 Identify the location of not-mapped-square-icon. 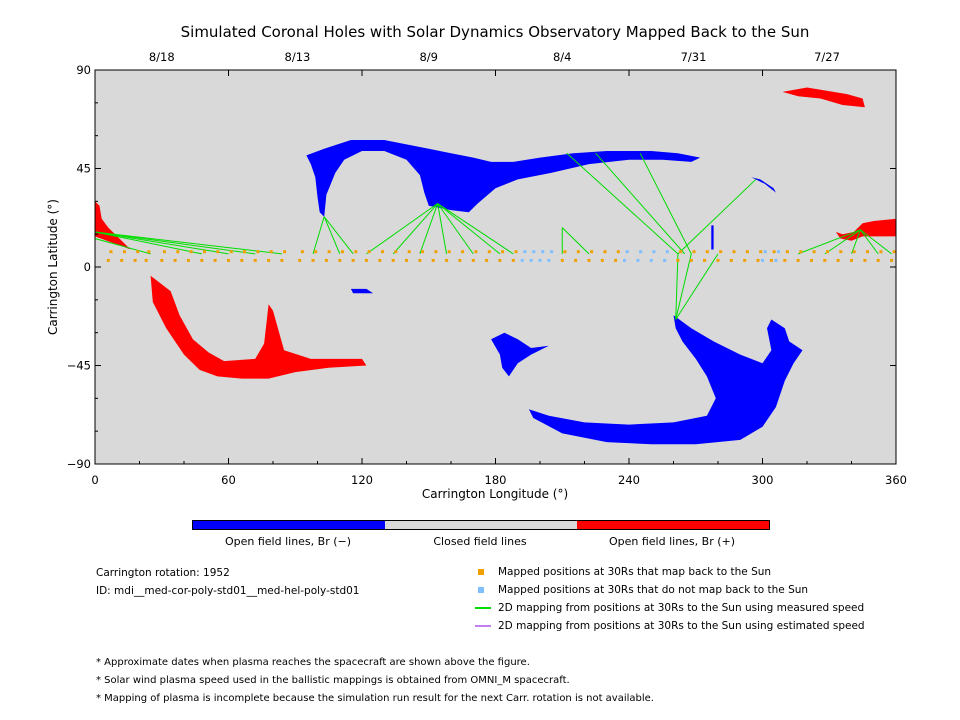
(481, 590).